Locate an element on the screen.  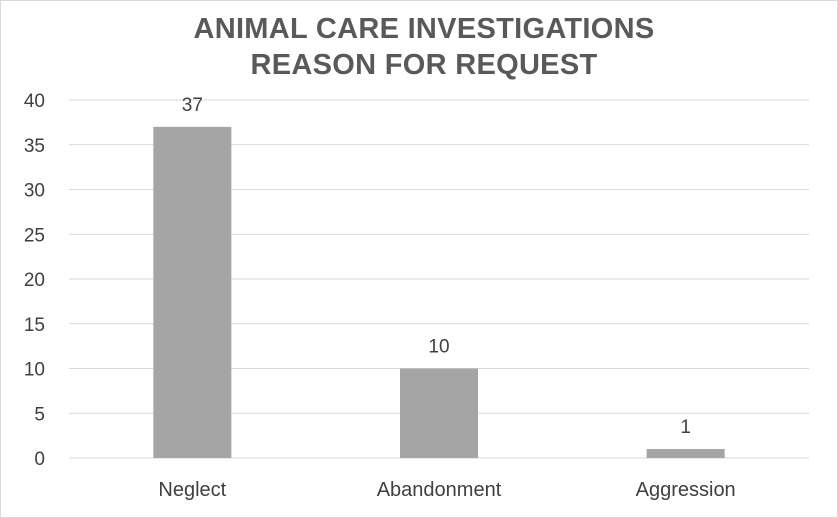
bar-aggression is located at coordinates (685, 453).